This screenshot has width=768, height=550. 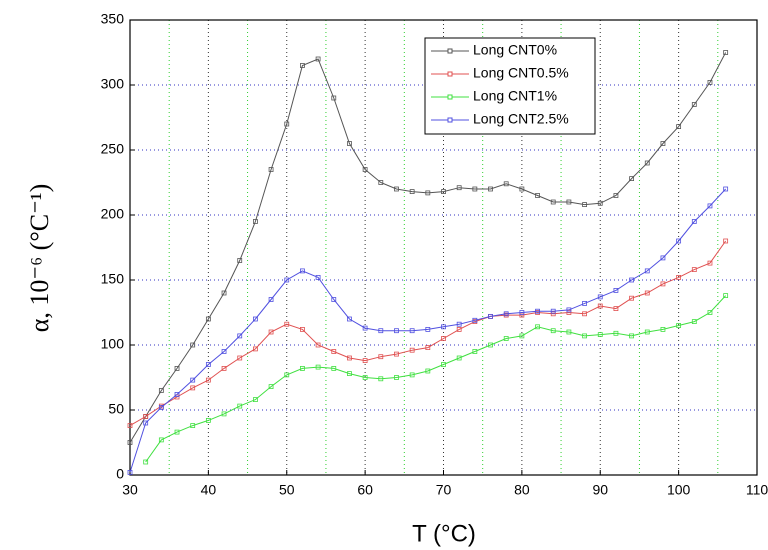 What do you see at coordinates (515, 96) in the screenshot?
I see `legend-label: Long CNT1%` at bounding box center [515, 96].